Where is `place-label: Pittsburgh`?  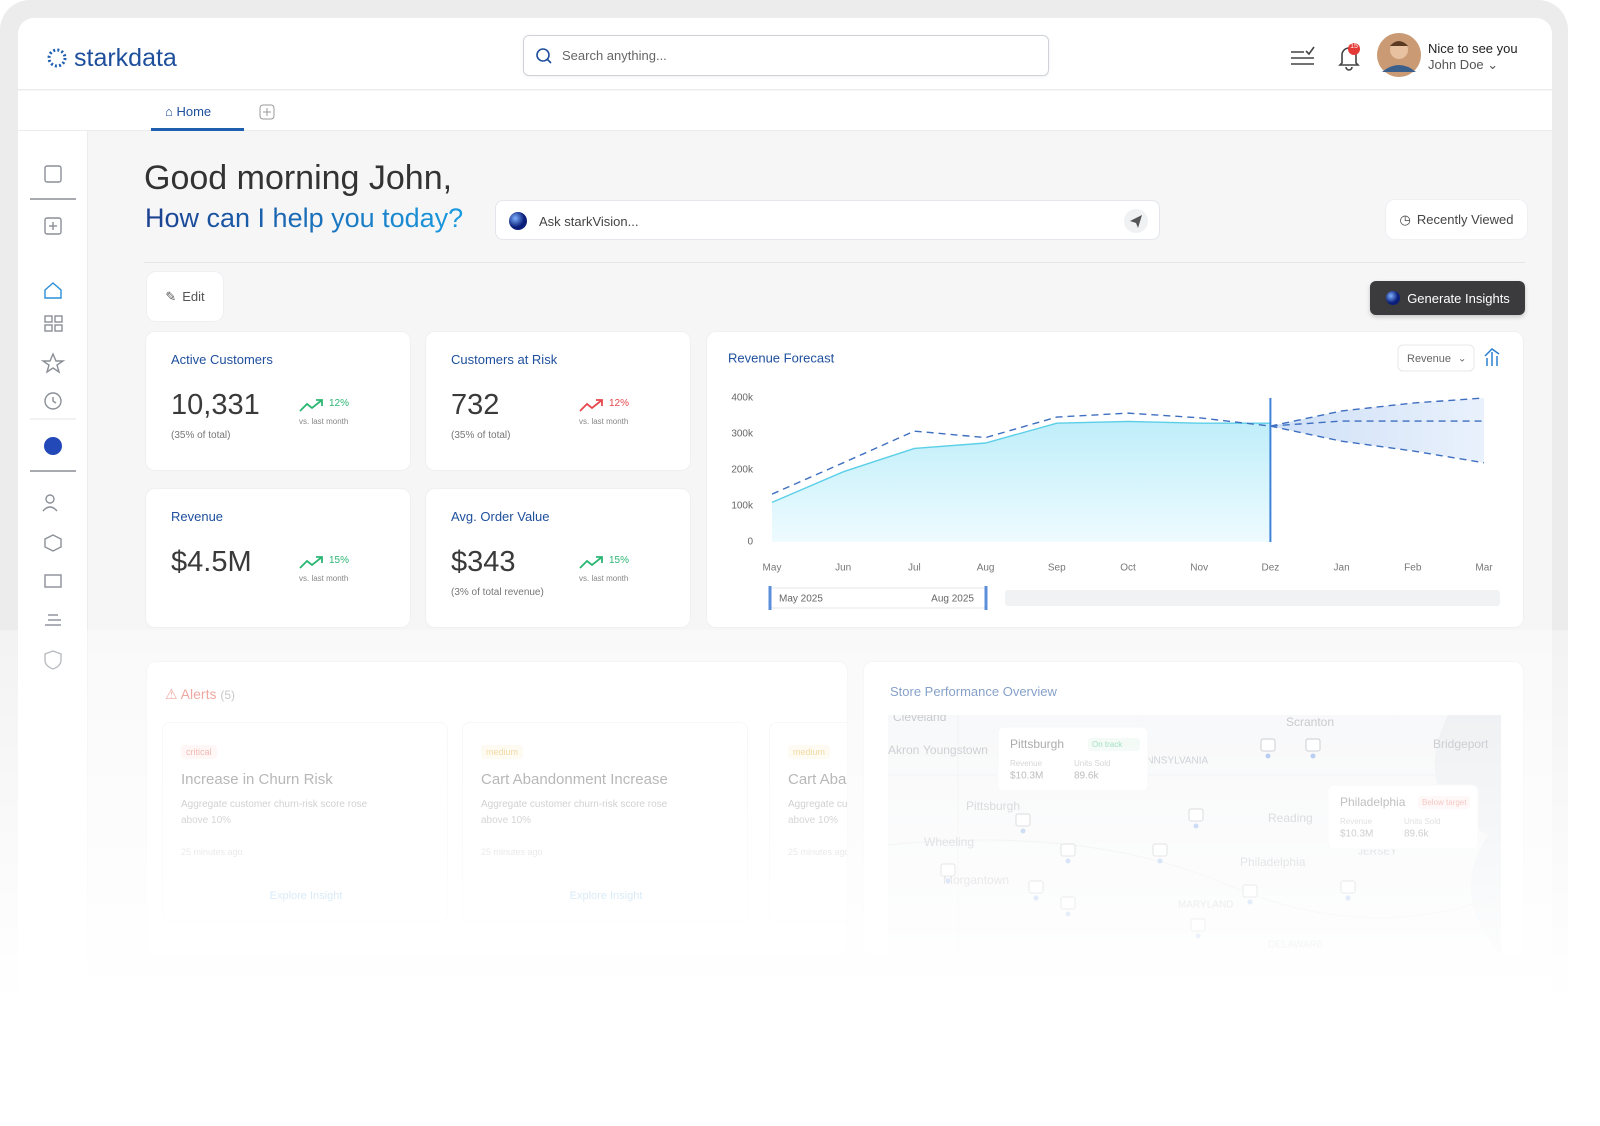
place-label: Pittsburgh is located at coordinates (993, 806).